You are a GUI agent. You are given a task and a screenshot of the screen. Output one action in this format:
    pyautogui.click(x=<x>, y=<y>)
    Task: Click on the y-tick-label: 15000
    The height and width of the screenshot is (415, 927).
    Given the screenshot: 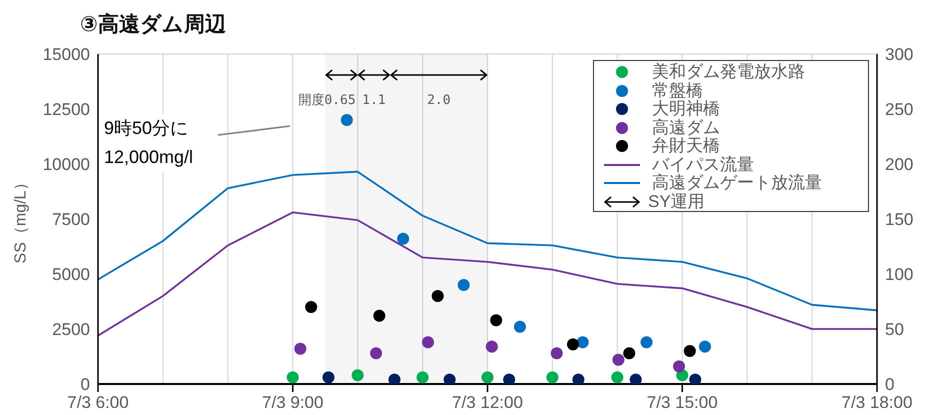 What is the action you would take?
    pyautogui.click(x=66, y=54)
    